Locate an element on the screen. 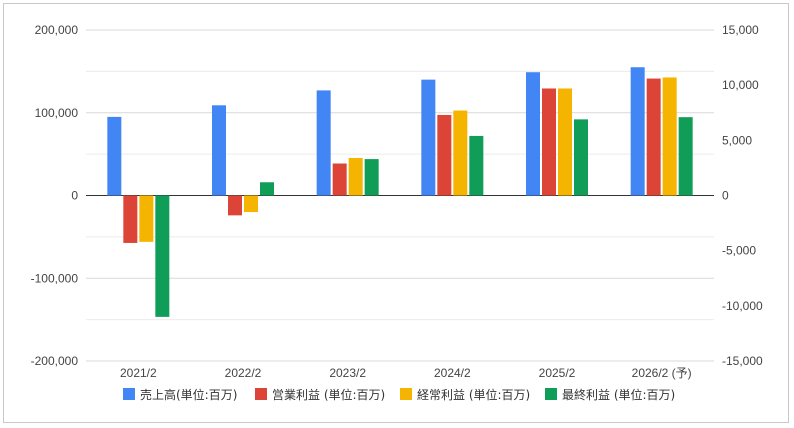 This screenshot has width=794, height=428. legend-item: 経常利益 (単位:百万) is located at coordinates (465, 394).